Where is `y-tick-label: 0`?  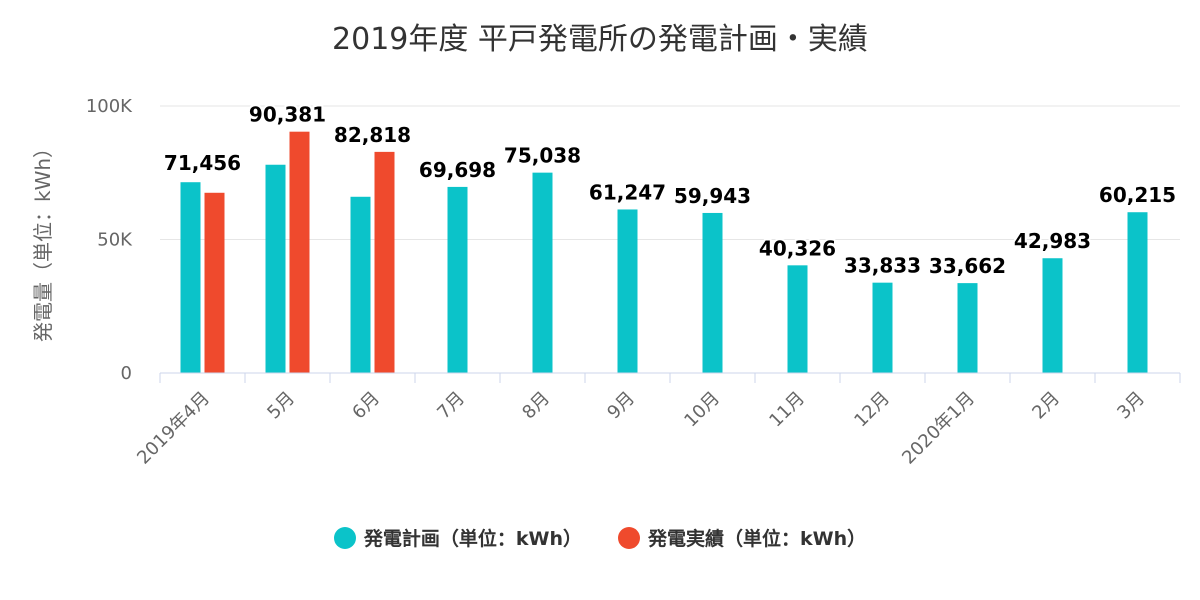 y-tick-label: 0 is located at coordinates (126, 373).